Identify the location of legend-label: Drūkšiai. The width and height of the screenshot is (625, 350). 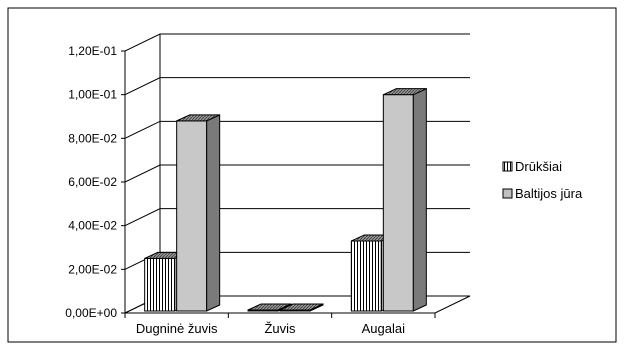
(538, 166).